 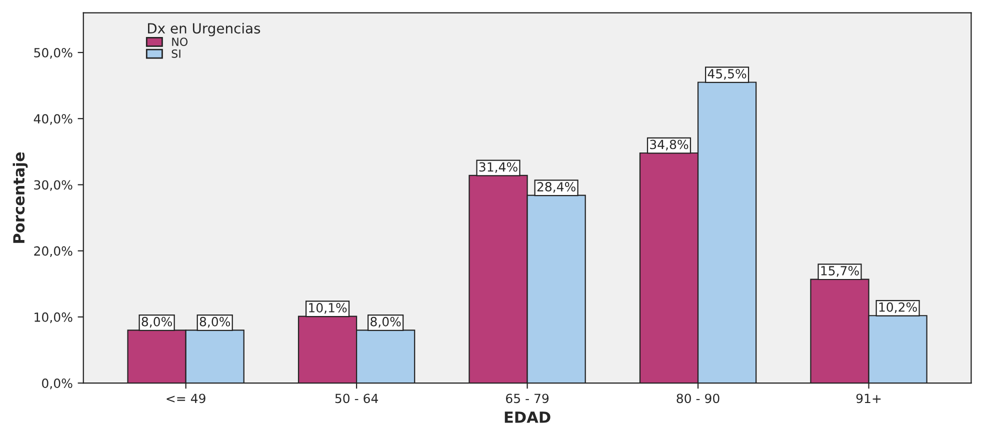 I want to click on data-label: 10,1%, so click(x=328, y=308).